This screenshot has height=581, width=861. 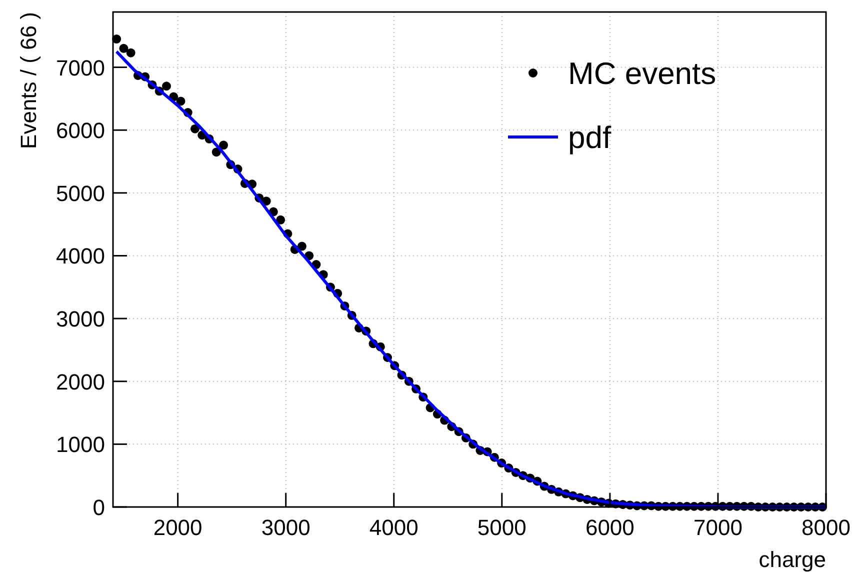 What do you see at coordinates (80, 319) in the screenshot?
I see `y-tick-label: 3000` at bounding box center [80, 319].